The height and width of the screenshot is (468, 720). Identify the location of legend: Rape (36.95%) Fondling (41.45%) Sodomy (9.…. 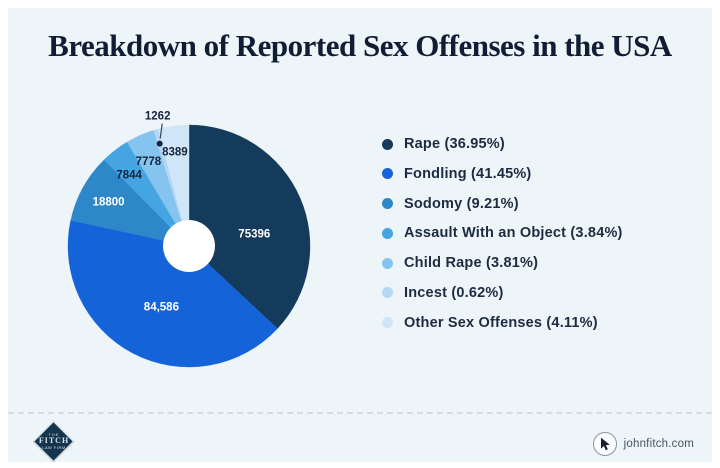
(502, 233).